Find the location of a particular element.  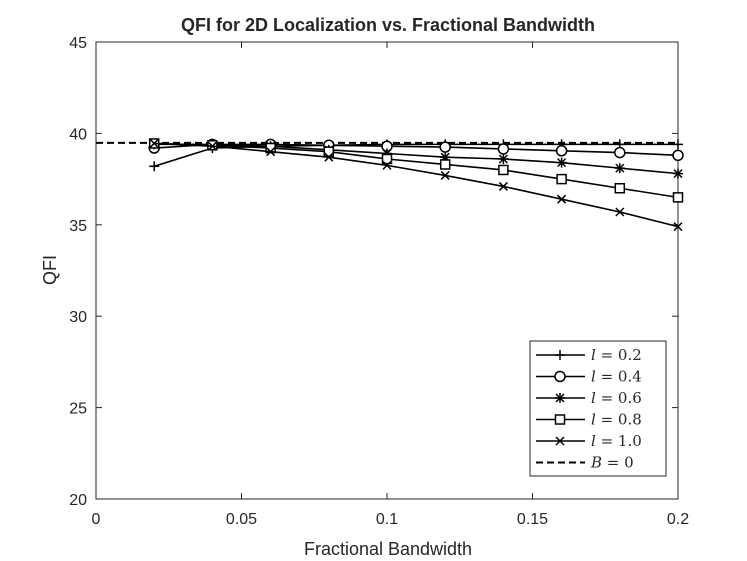

y-tick-label: 35 is located at coordinates (78, 226).